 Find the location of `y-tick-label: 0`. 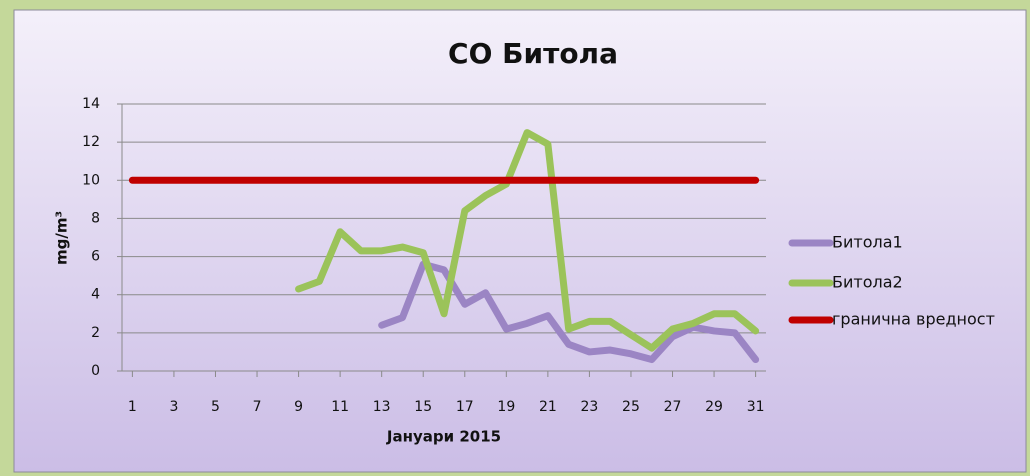

y-tick-label: 0 is located at coordinates (95, 371).